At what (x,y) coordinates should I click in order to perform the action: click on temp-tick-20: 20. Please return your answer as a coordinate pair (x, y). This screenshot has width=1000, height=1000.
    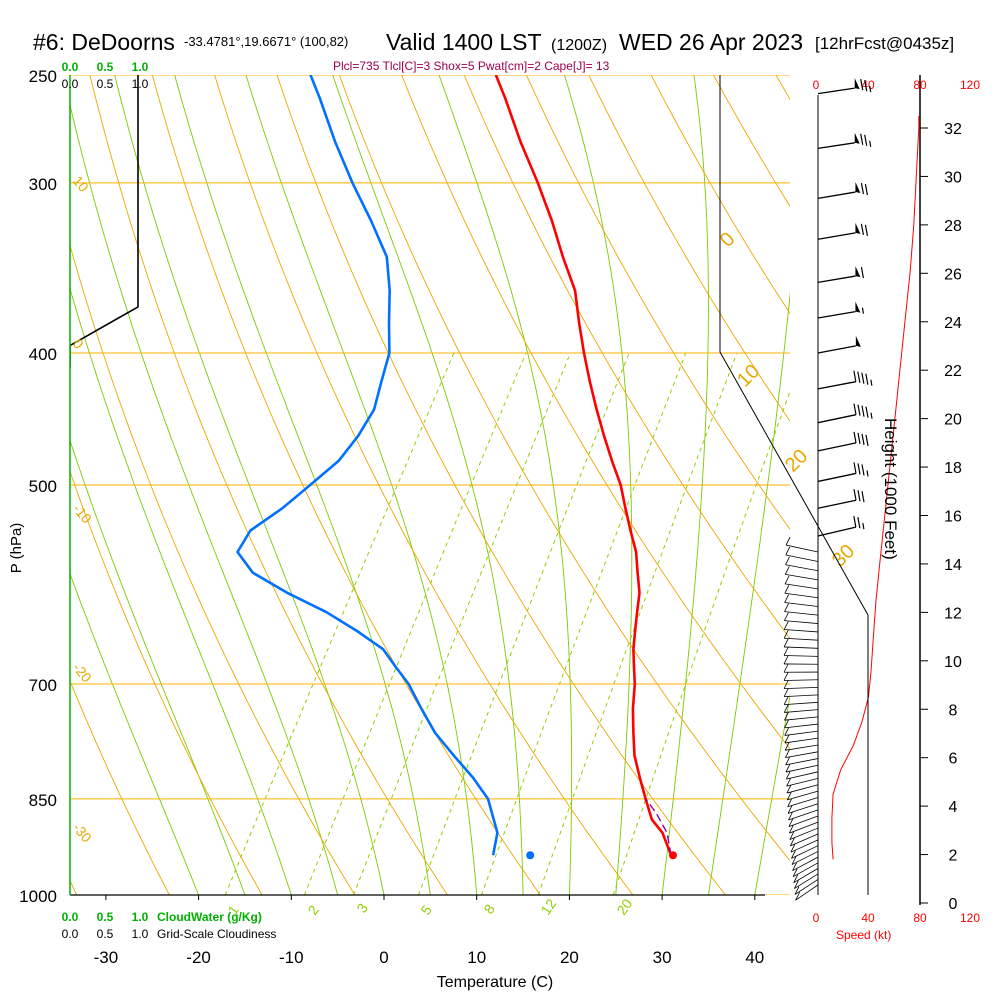
    Looking at the image, I should click on (569, 957).